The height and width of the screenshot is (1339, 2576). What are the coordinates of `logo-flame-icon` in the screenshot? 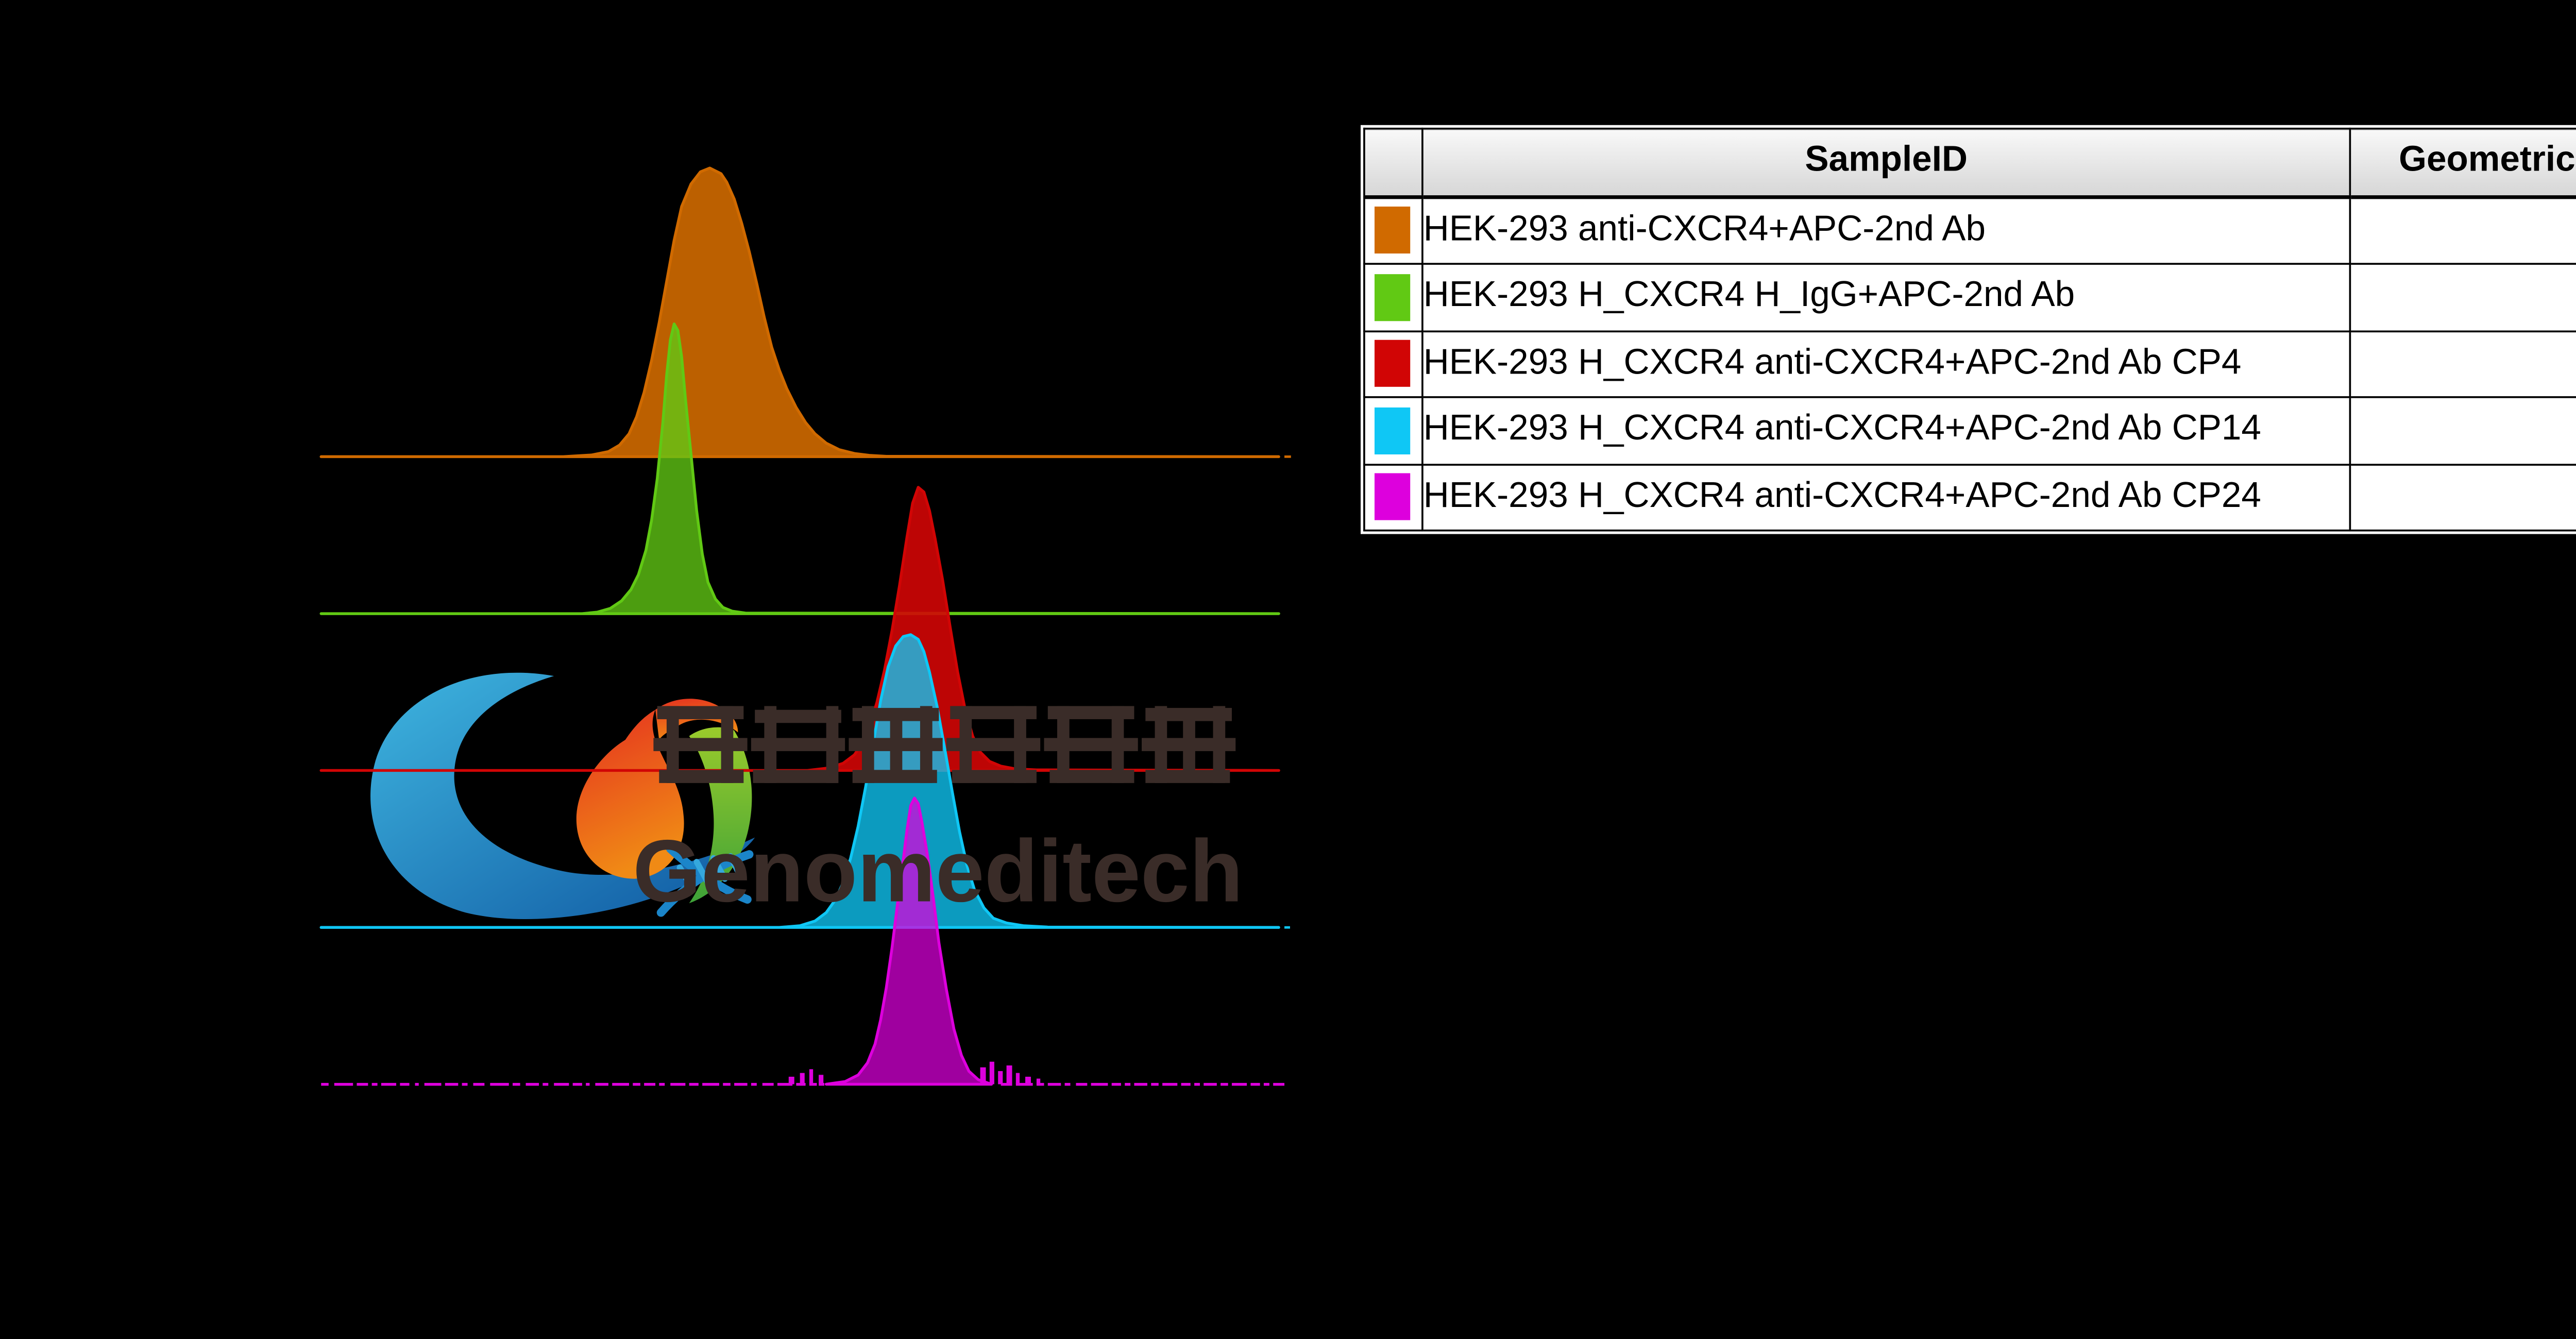 It's located at (630, 794).